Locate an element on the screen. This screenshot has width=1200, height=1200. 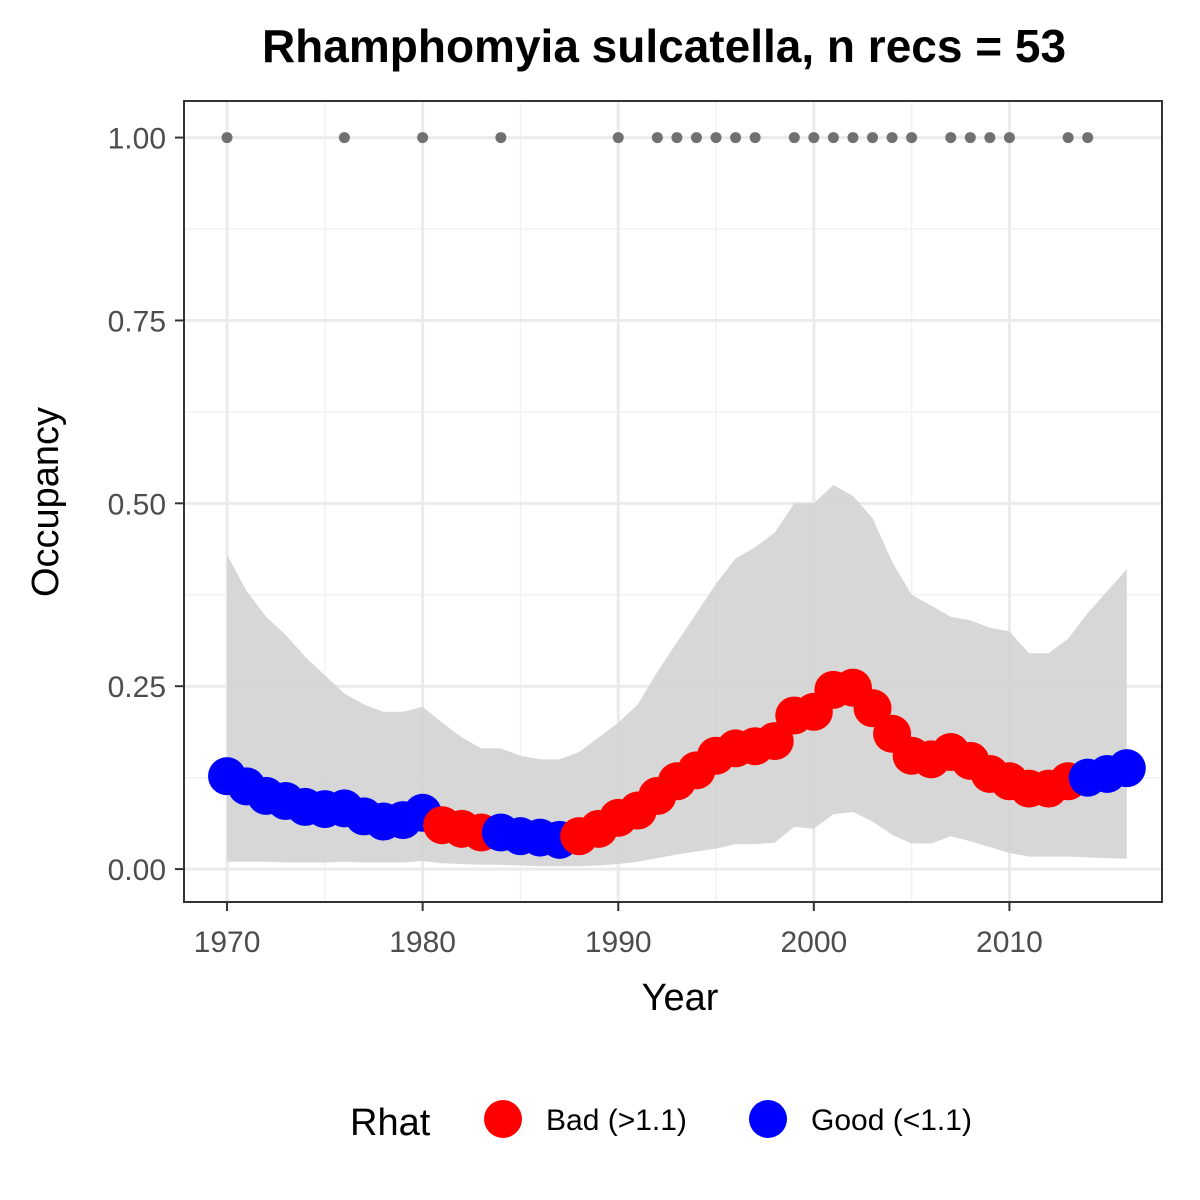
x-tick-label: 1970 is located at coordinates (227, 942).